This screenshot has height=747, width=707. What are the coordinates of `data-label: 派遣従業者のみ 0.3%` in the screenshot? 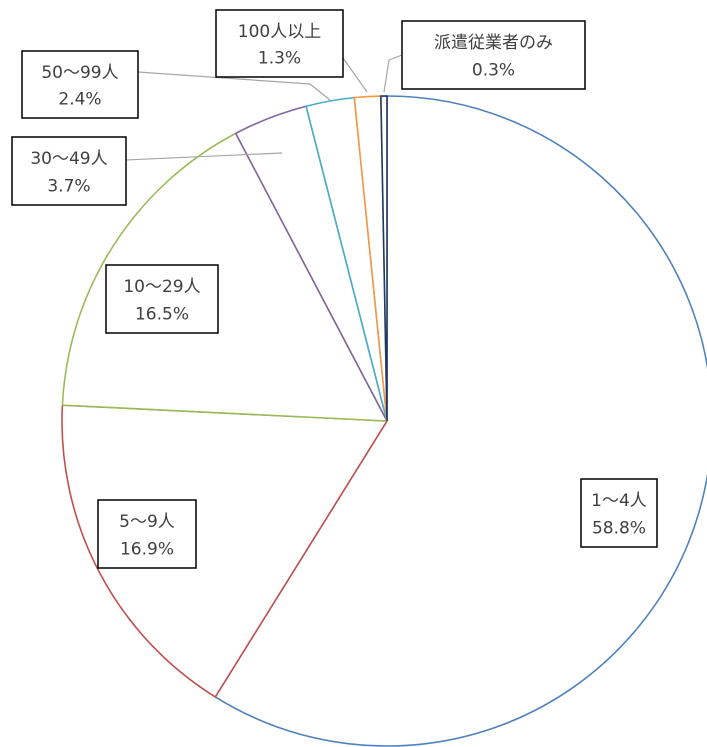 It's located at (493, 55).